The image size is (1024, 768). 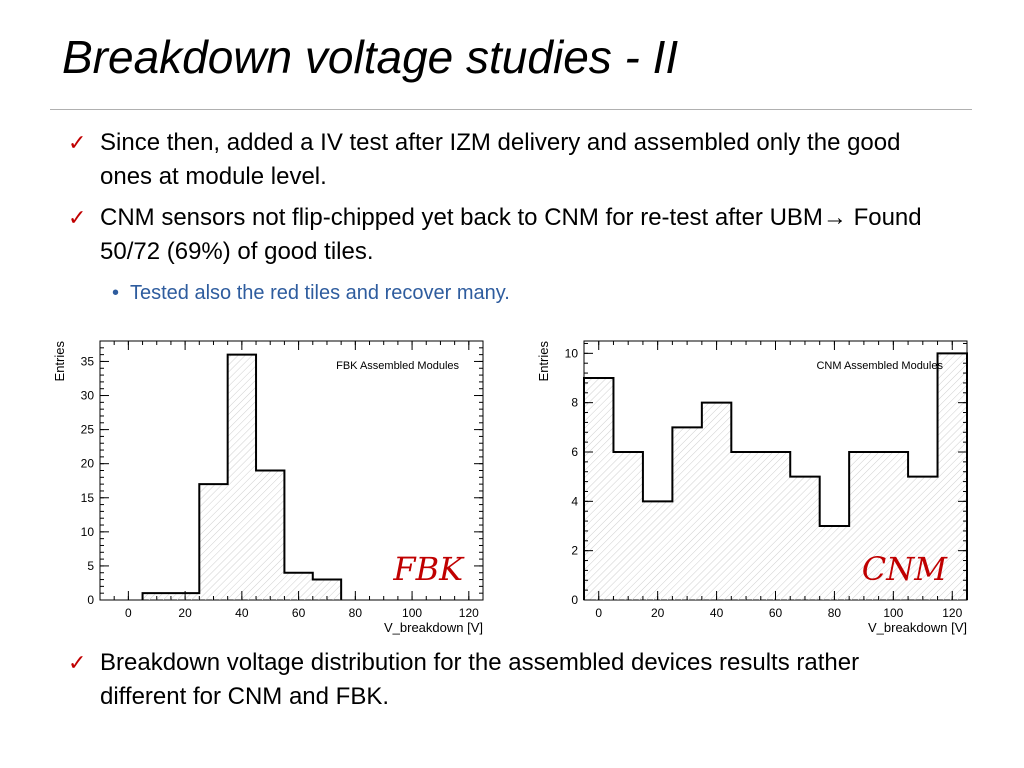 What do you see at coordinates (88, 498) in the screenshot?
I see `y-tick-label: 15` at bounding box center [88, 498].